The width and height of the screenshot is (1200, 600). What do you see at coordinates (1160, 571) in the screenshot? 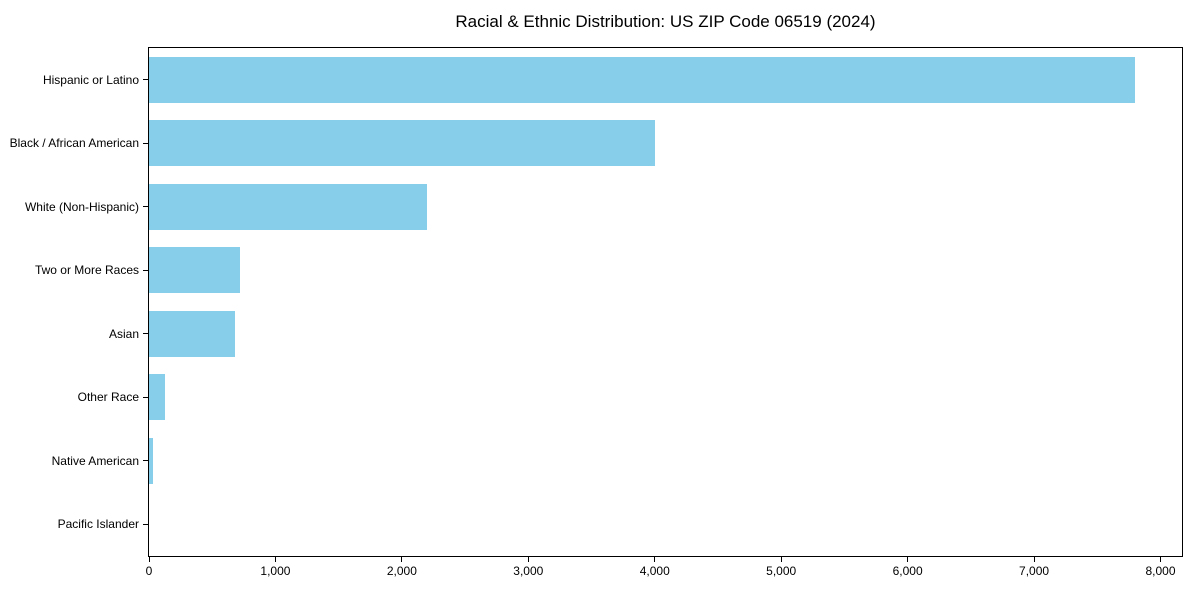
I see `x-tick-label: 8,000` at bounding box center [1160, 571].